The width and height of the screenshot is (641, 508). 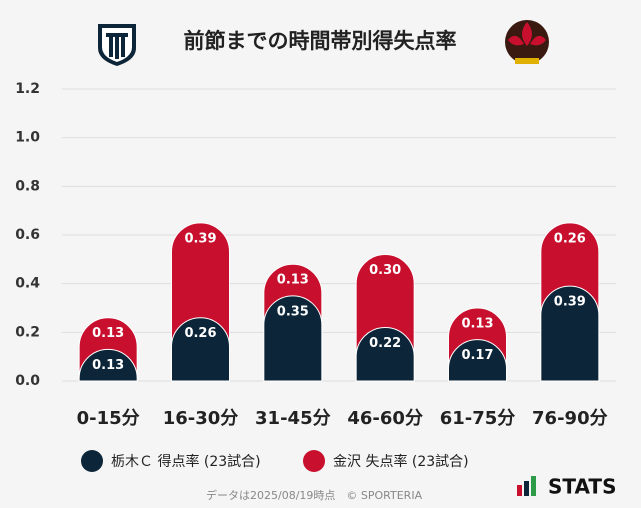 What do you see at coordinates (27, 138) in the screenshot?
I see `y-tick-label: 1.0` at bounding box center [27, 138].